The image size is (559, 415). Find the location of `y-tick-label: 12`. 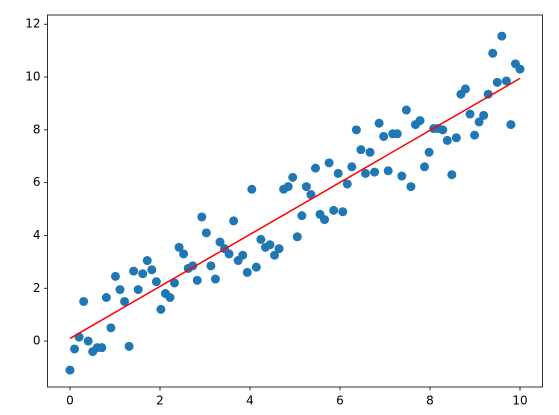

y-tick-label: 12 is located at coordinates (32, 24).